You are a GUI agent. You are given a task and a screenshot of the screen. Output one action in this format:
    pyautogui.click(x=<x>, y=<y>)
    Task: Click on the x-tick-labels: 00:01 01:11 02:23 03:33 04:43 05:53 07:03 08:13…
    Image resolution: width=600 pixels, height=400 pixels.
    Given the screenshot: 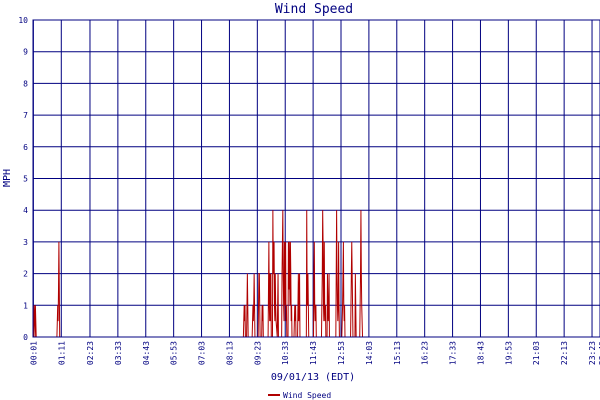 What is the action you would take?
    pyautogui.click(x=314, y=353)
    